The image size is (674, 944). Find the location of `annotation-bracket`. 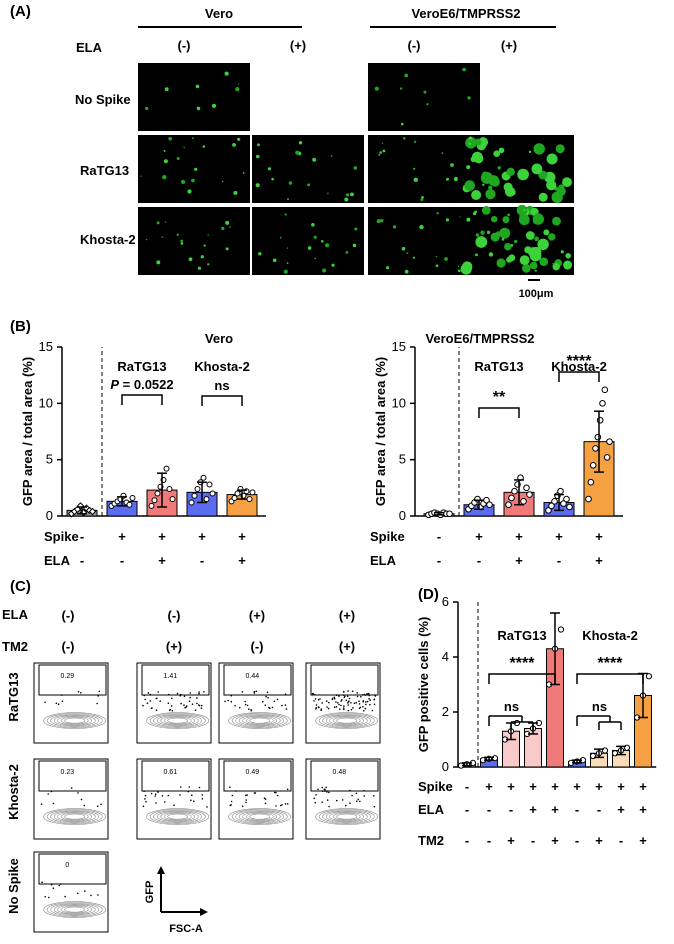

annotation-bracket is located at coordinates (579, 376).